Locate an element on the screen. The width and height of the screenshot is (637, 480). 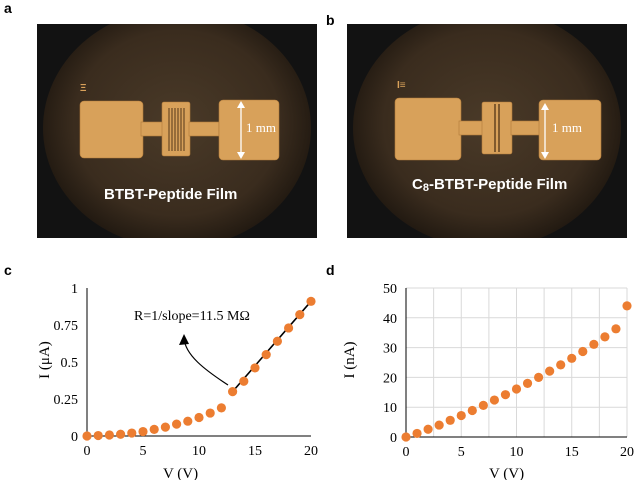
film-label-b-prefix: C is located at coordinates (417, 184).